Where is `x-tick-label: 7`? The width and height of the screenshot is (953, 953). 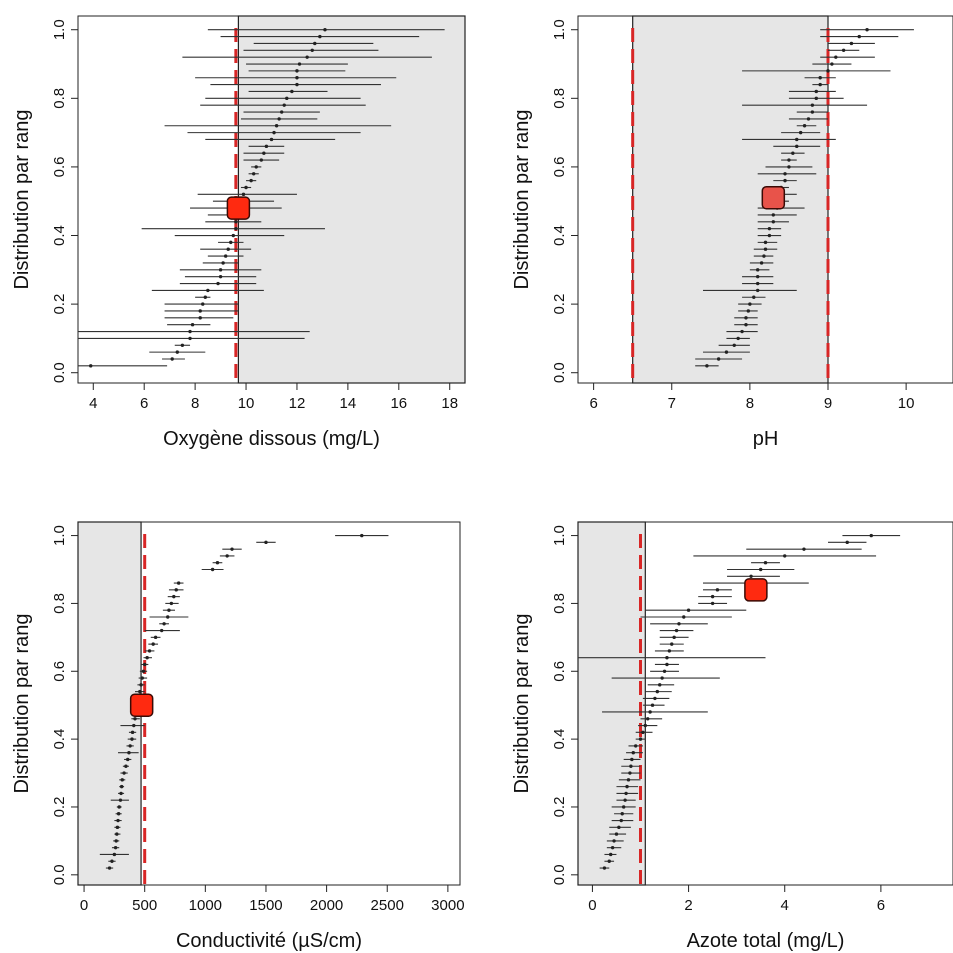
x-tick-label: 7 is located at coordinates (672, 403).